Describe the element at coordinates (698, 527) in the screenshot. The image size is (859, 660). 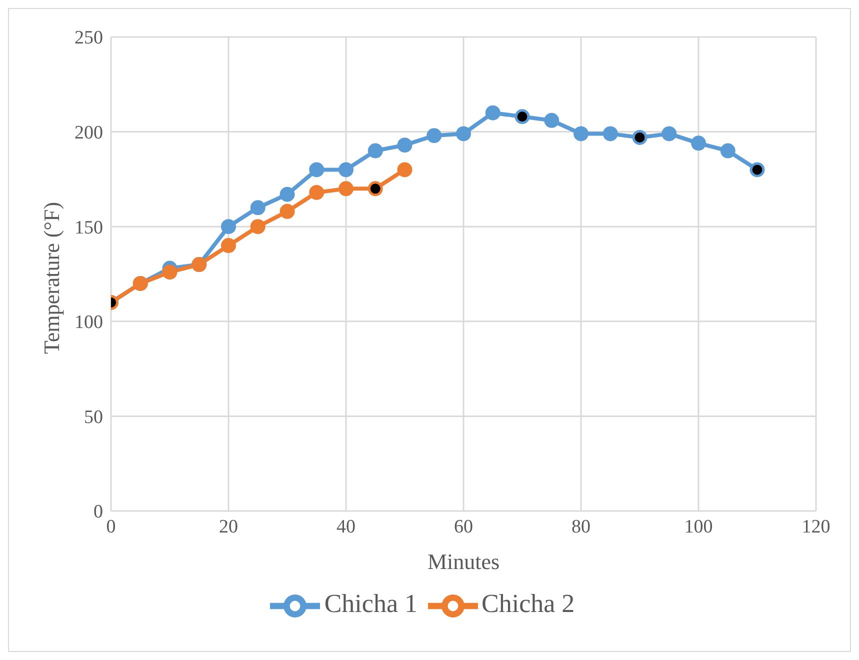
I see `x-tick-label: 100` at that location.